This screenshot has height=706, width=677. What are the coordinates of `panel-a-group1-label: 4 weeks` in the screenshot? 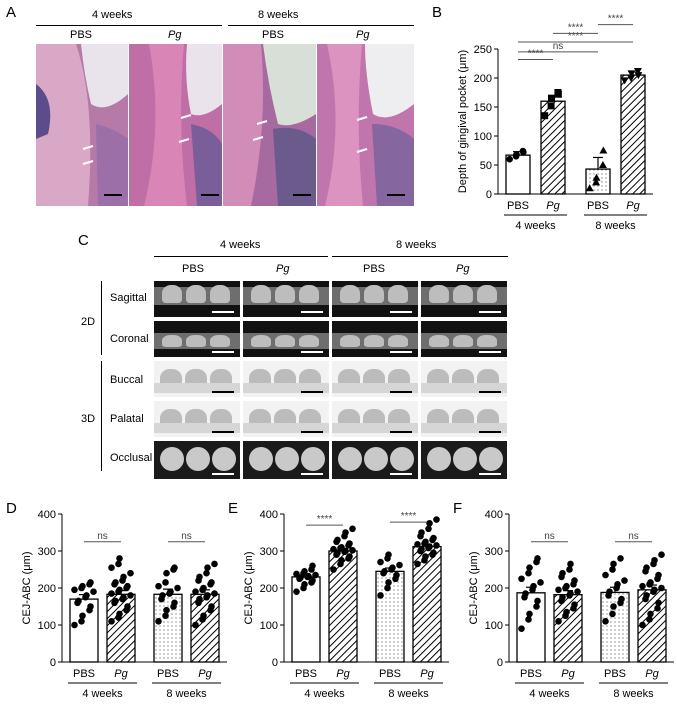 It's located at (112, 15).